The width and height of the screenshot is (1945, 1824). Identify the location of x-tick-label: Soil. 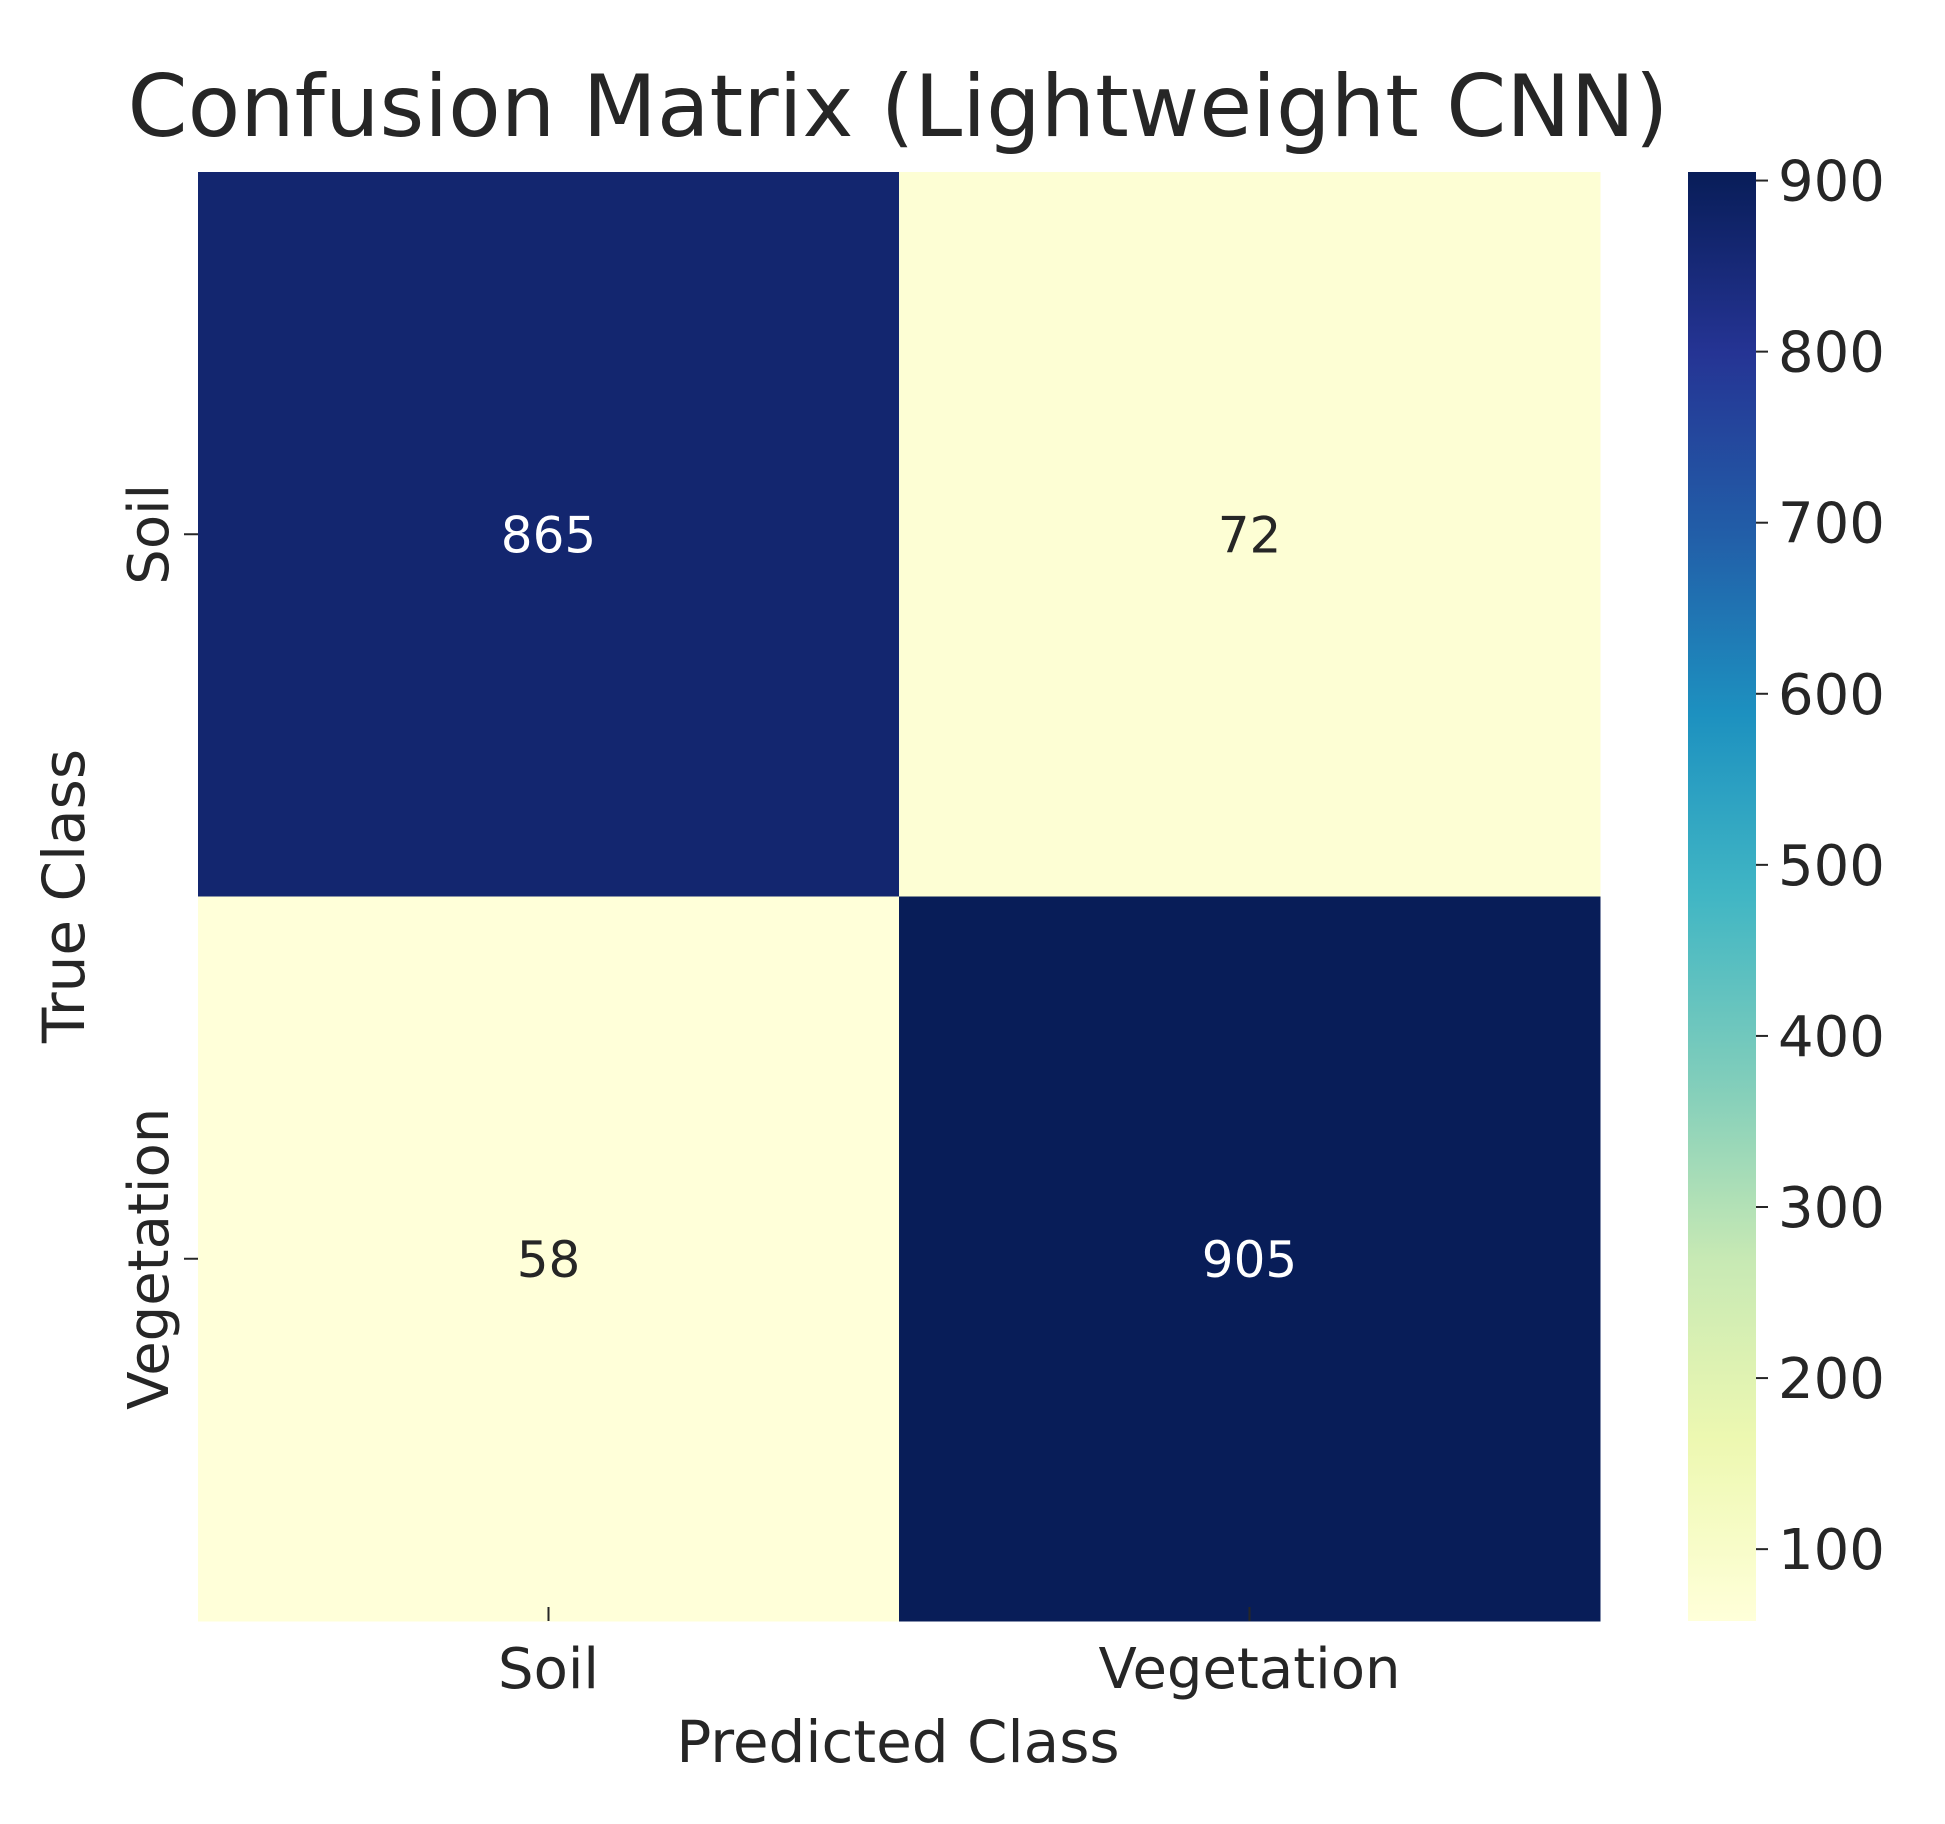
(548, 1669).